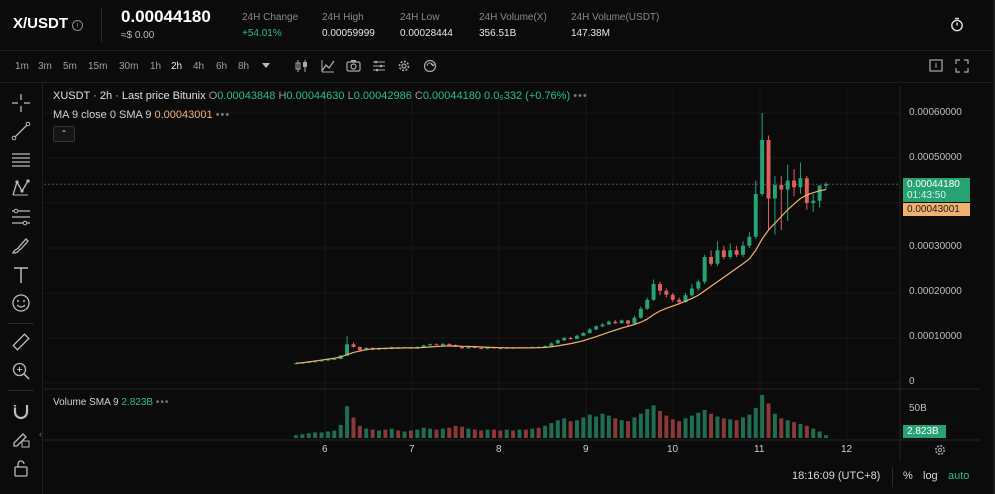  I want to click on volume-sma-value: 2.823B, so click(137, 402).